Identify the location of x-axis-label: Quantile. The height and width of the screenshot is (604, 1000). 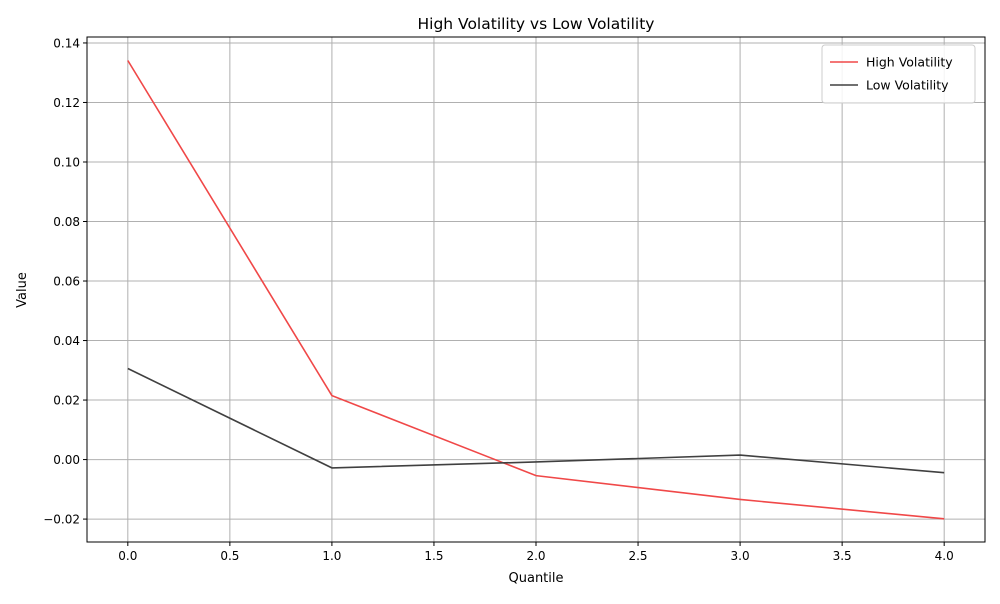
(536, 578).